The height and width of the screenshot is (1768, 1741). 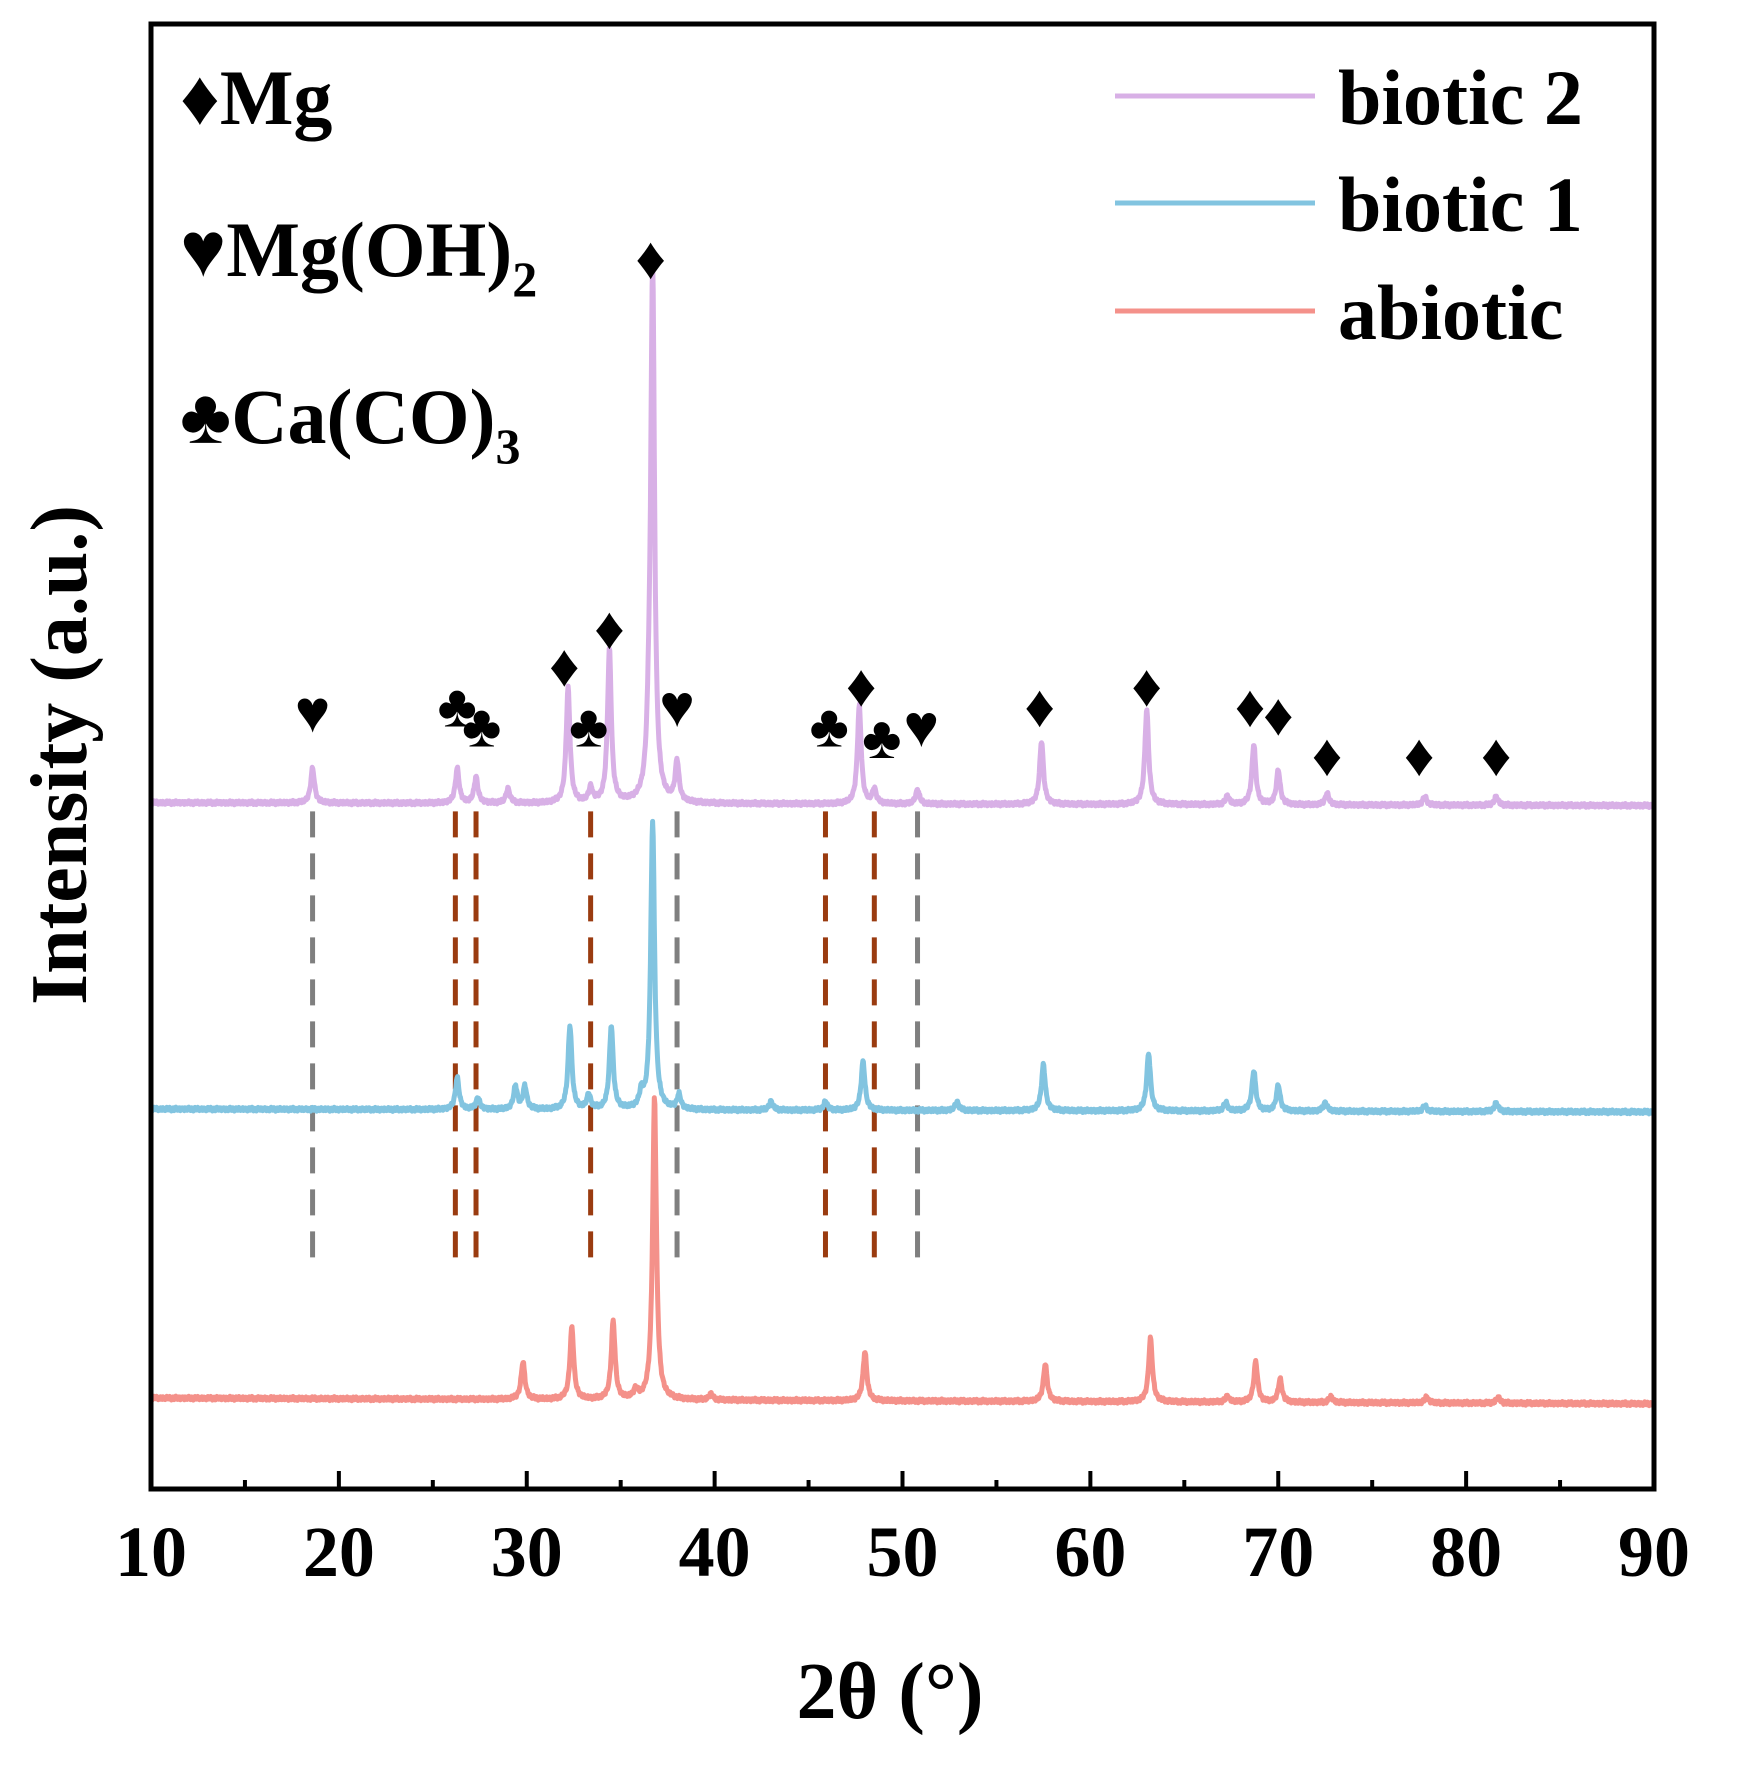 I want to click on x-tick-label-20: 20, so click(x=339, y=1552).